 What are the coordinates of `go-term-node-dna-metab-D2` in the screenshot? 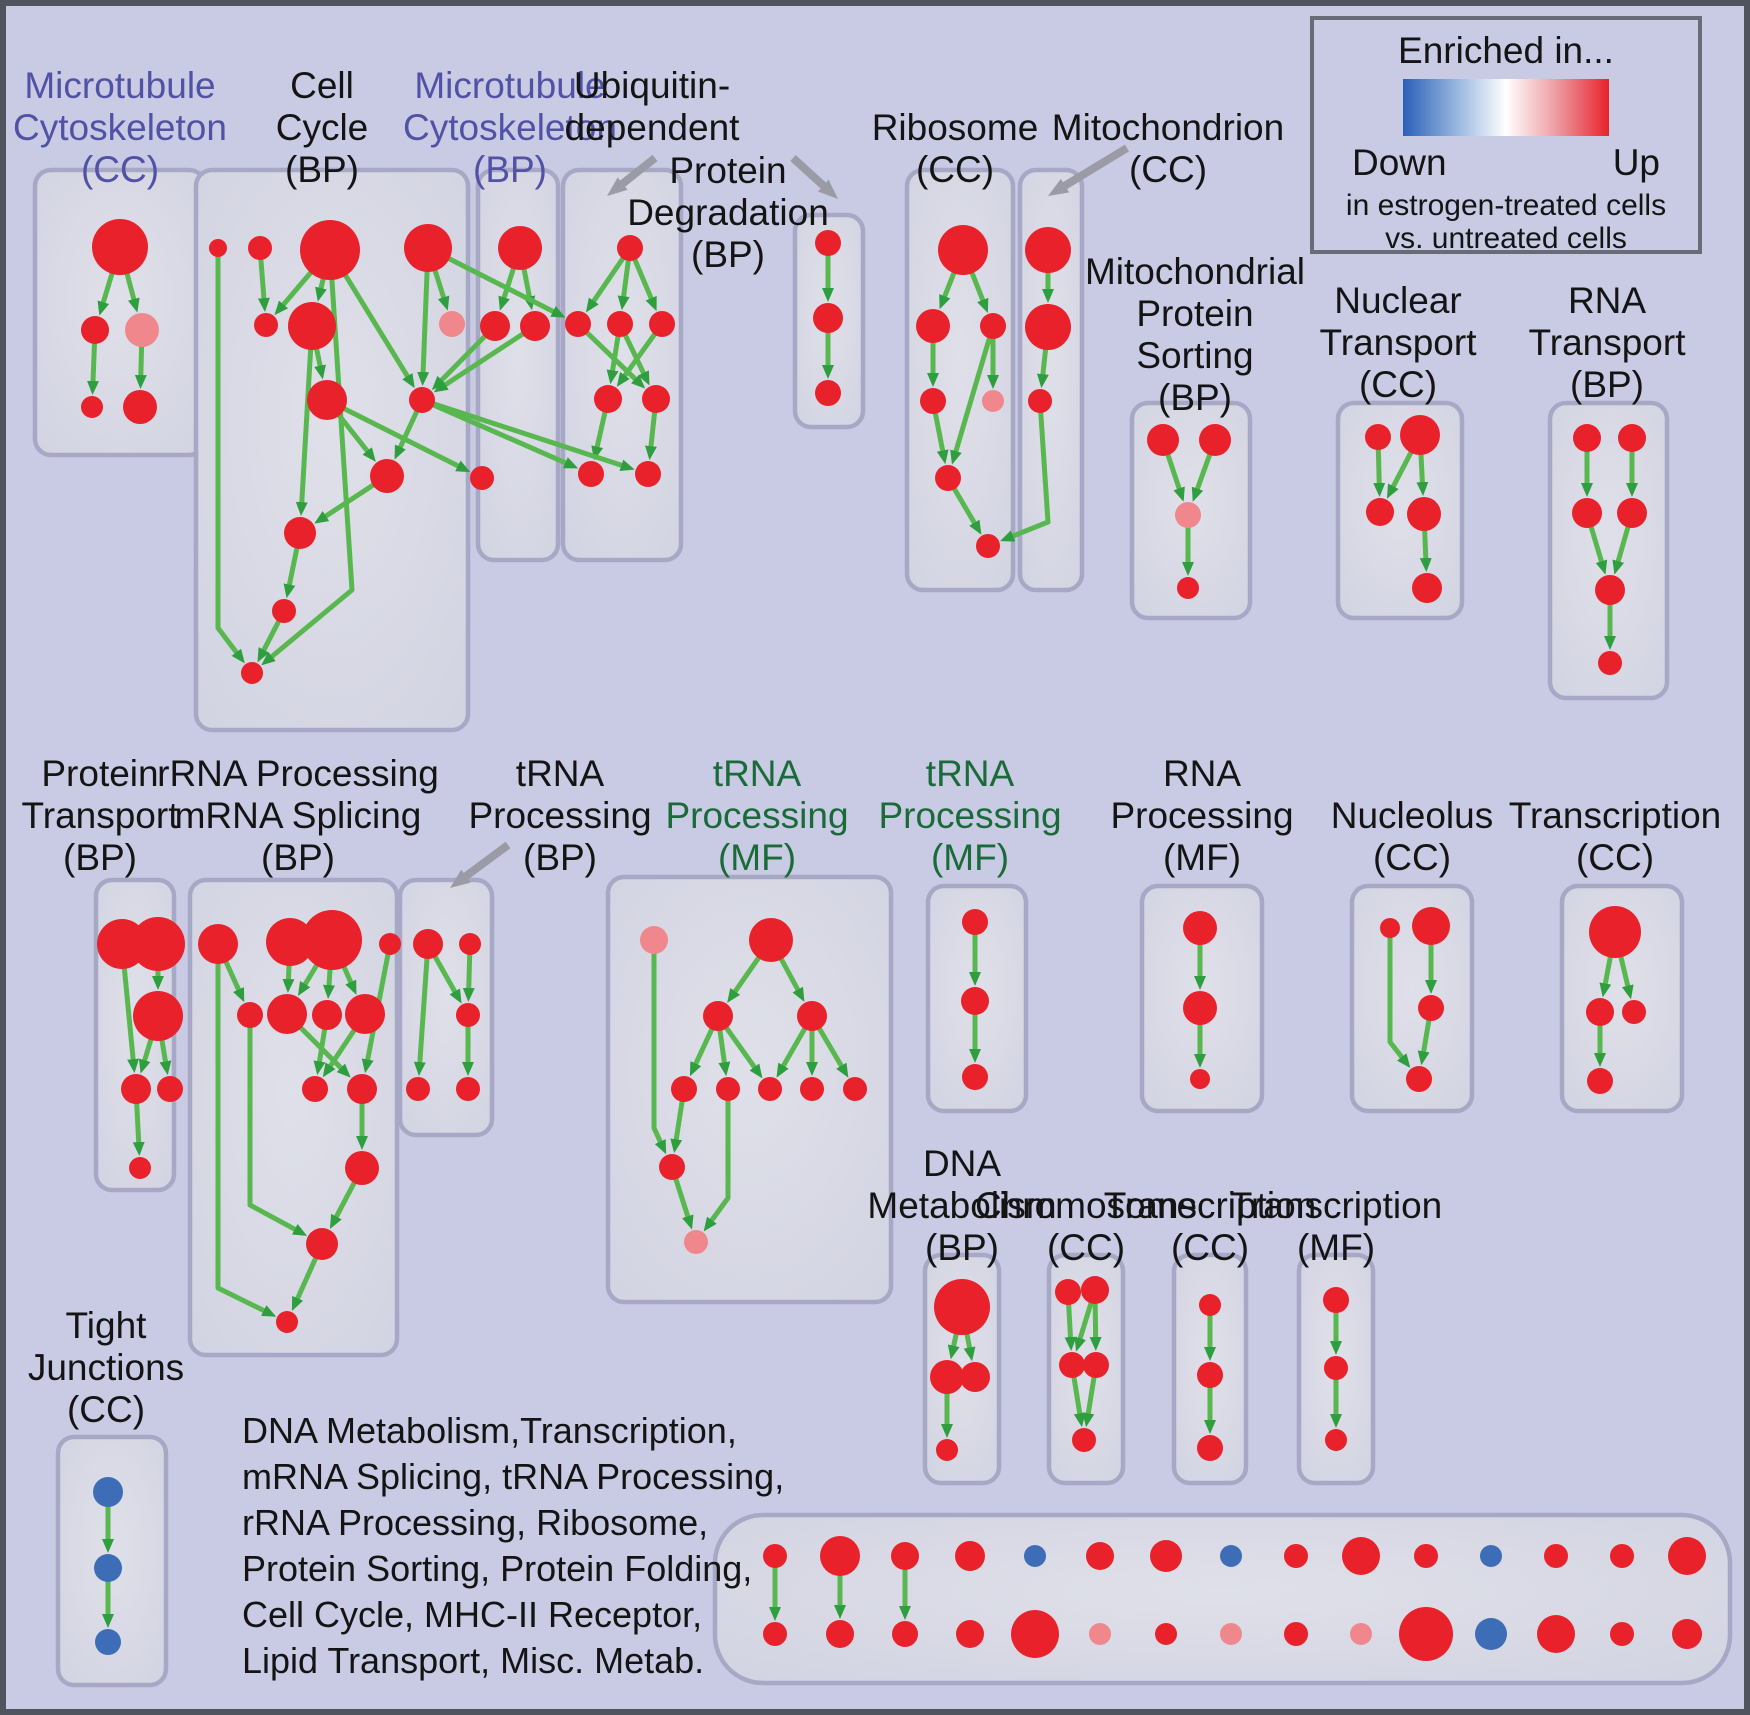 It's located at (947, 1377).